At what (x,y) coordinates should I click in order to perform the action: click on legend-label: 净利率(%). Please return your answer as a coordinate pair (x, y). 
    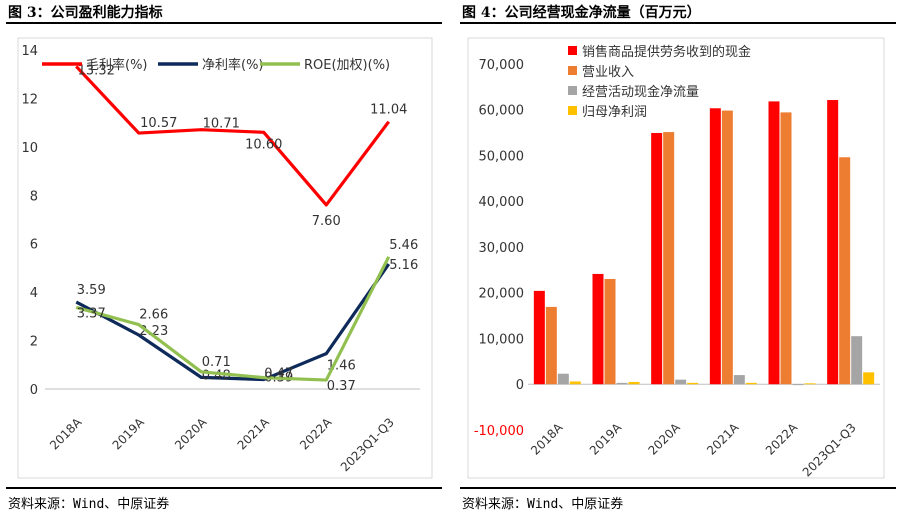
    Looking at the image, I should click on (233, 65).